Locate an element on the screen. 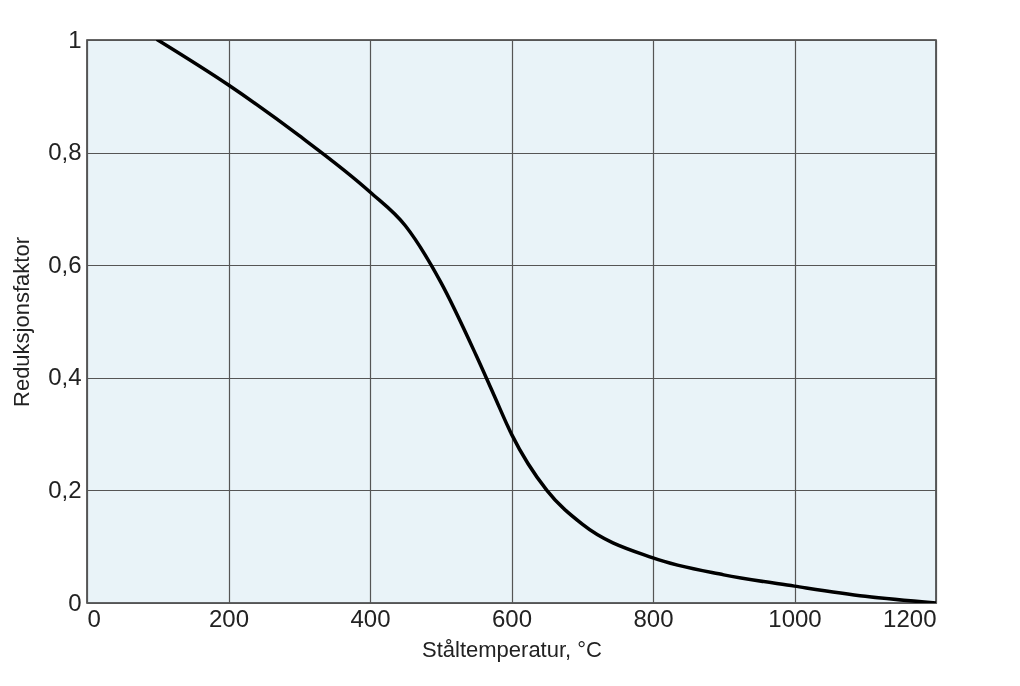 Image resolution: width=1020 pixels, height=686 pixels. x-tick-label: 200 is located at coordinates (229, 618).